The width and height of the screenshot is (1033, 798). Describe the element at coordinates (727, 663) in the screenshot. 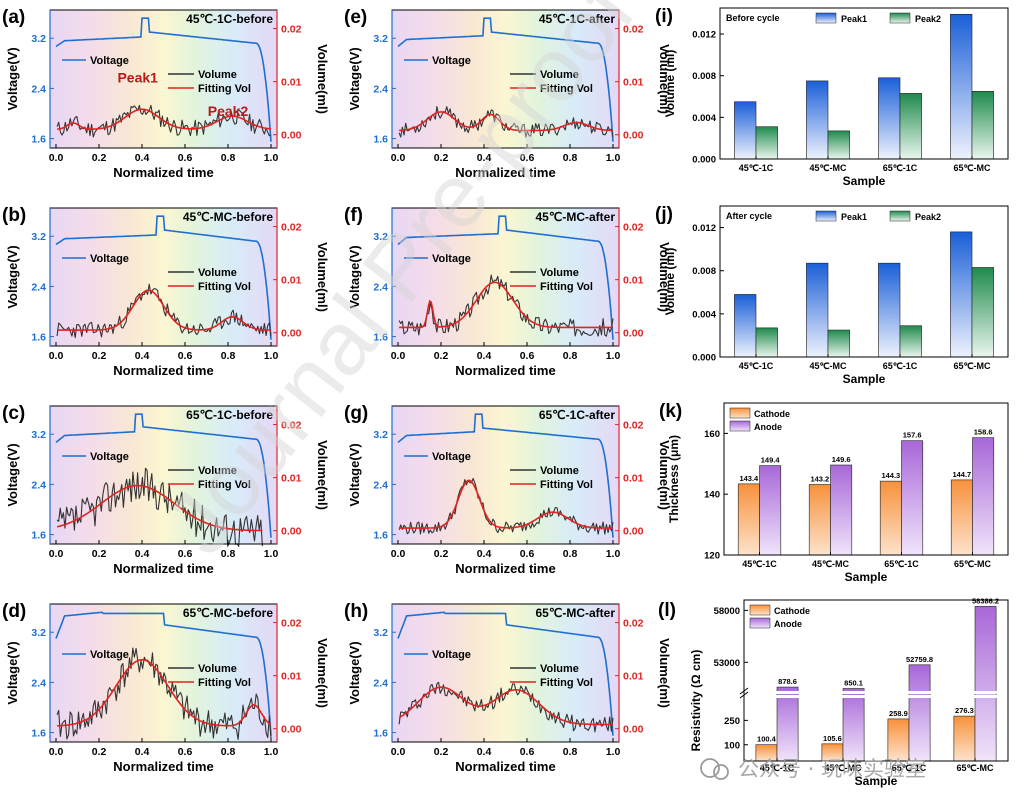

I see `y-tick-label: 53000` at that location.